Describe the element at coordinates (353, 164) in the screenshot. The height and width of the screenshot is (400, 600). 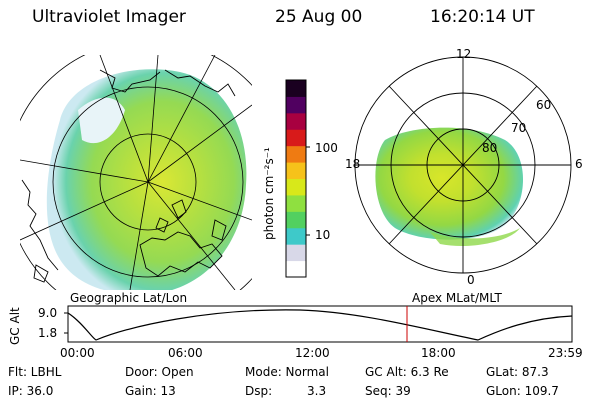
I see `mlt-label-left: 18` at that location.